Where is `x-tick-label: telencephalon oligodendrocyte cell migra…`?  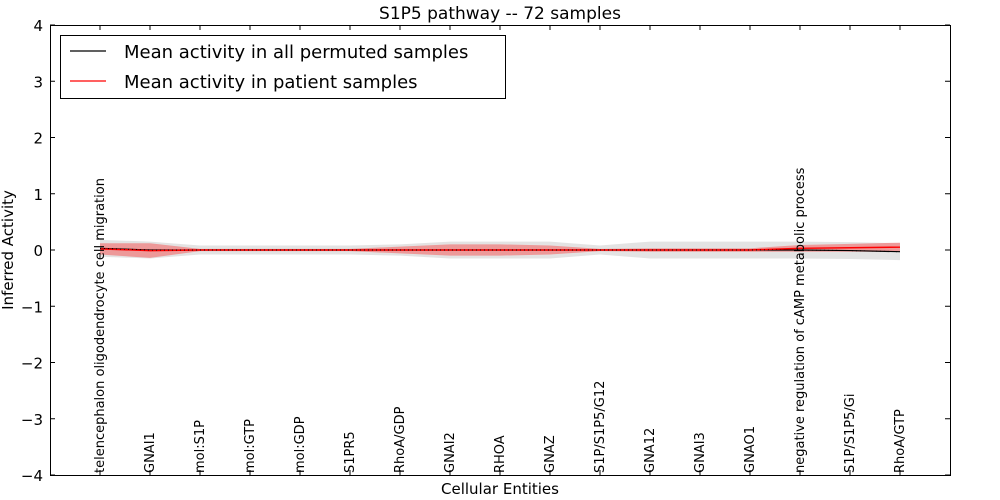 x-tick-label: telencephalon oligodendrocyte cell migra… is located at coordinates (100, 325).